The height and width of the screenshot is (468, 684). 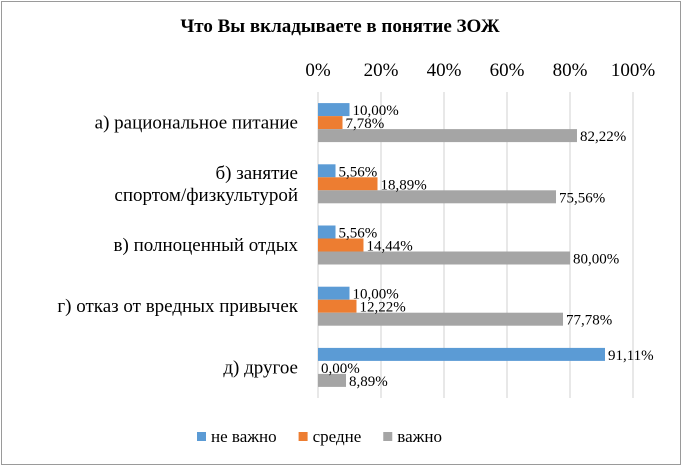 What do you see at coordinates (570, 70) in the screenshot?
I see `x-tick-label: 80%` at bounding box center [570, 70].